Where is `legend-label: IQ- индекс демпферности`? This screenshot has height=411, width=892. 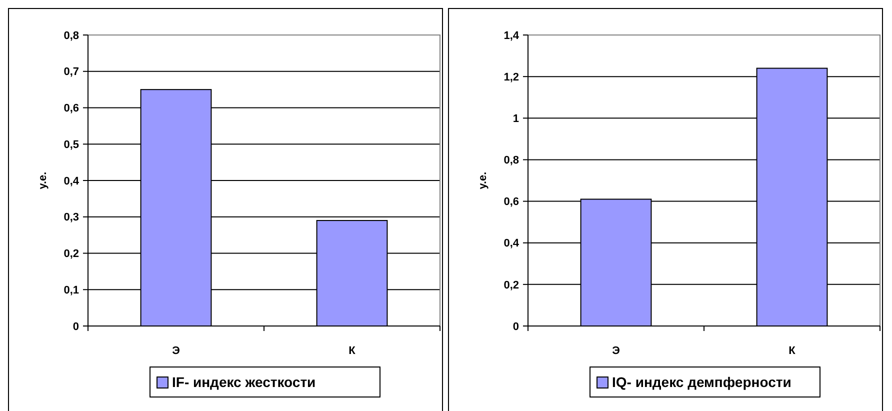 legend-label: IQ- индекс демпферности is located at coordinates (702, 382).